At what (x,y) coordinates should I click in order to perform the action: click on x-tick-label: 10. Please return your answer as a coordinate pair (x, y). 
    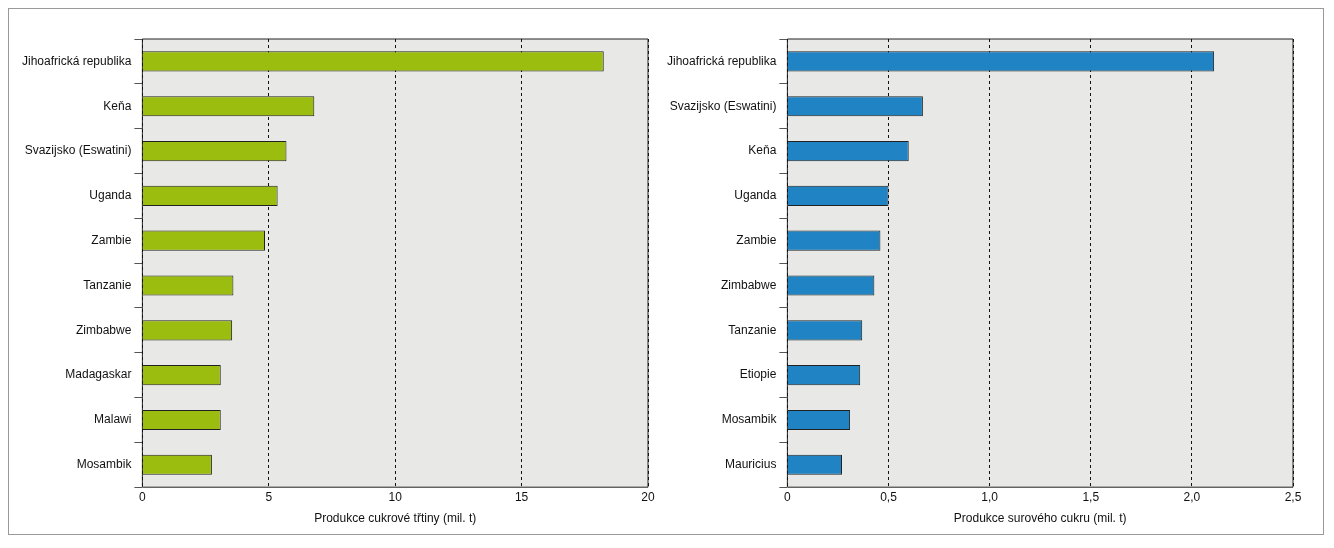
    Looking at the image, I should click on (395, 496).